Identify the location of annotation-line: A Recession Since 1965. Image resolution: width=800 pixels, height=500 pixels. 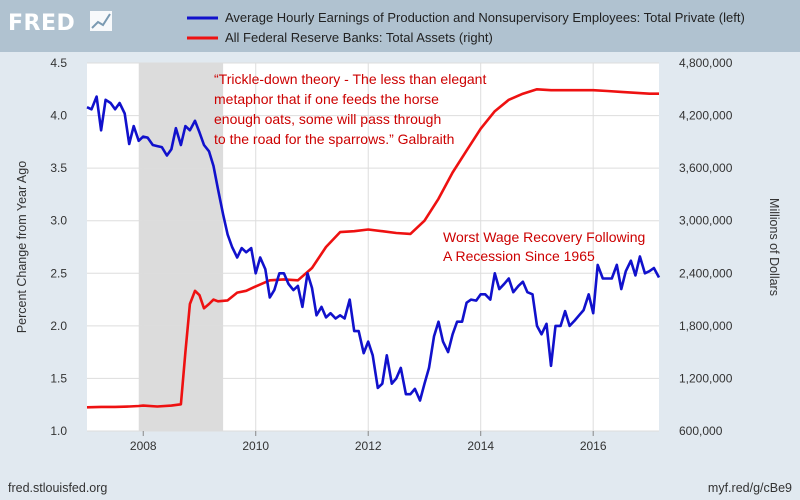
(519, 256).